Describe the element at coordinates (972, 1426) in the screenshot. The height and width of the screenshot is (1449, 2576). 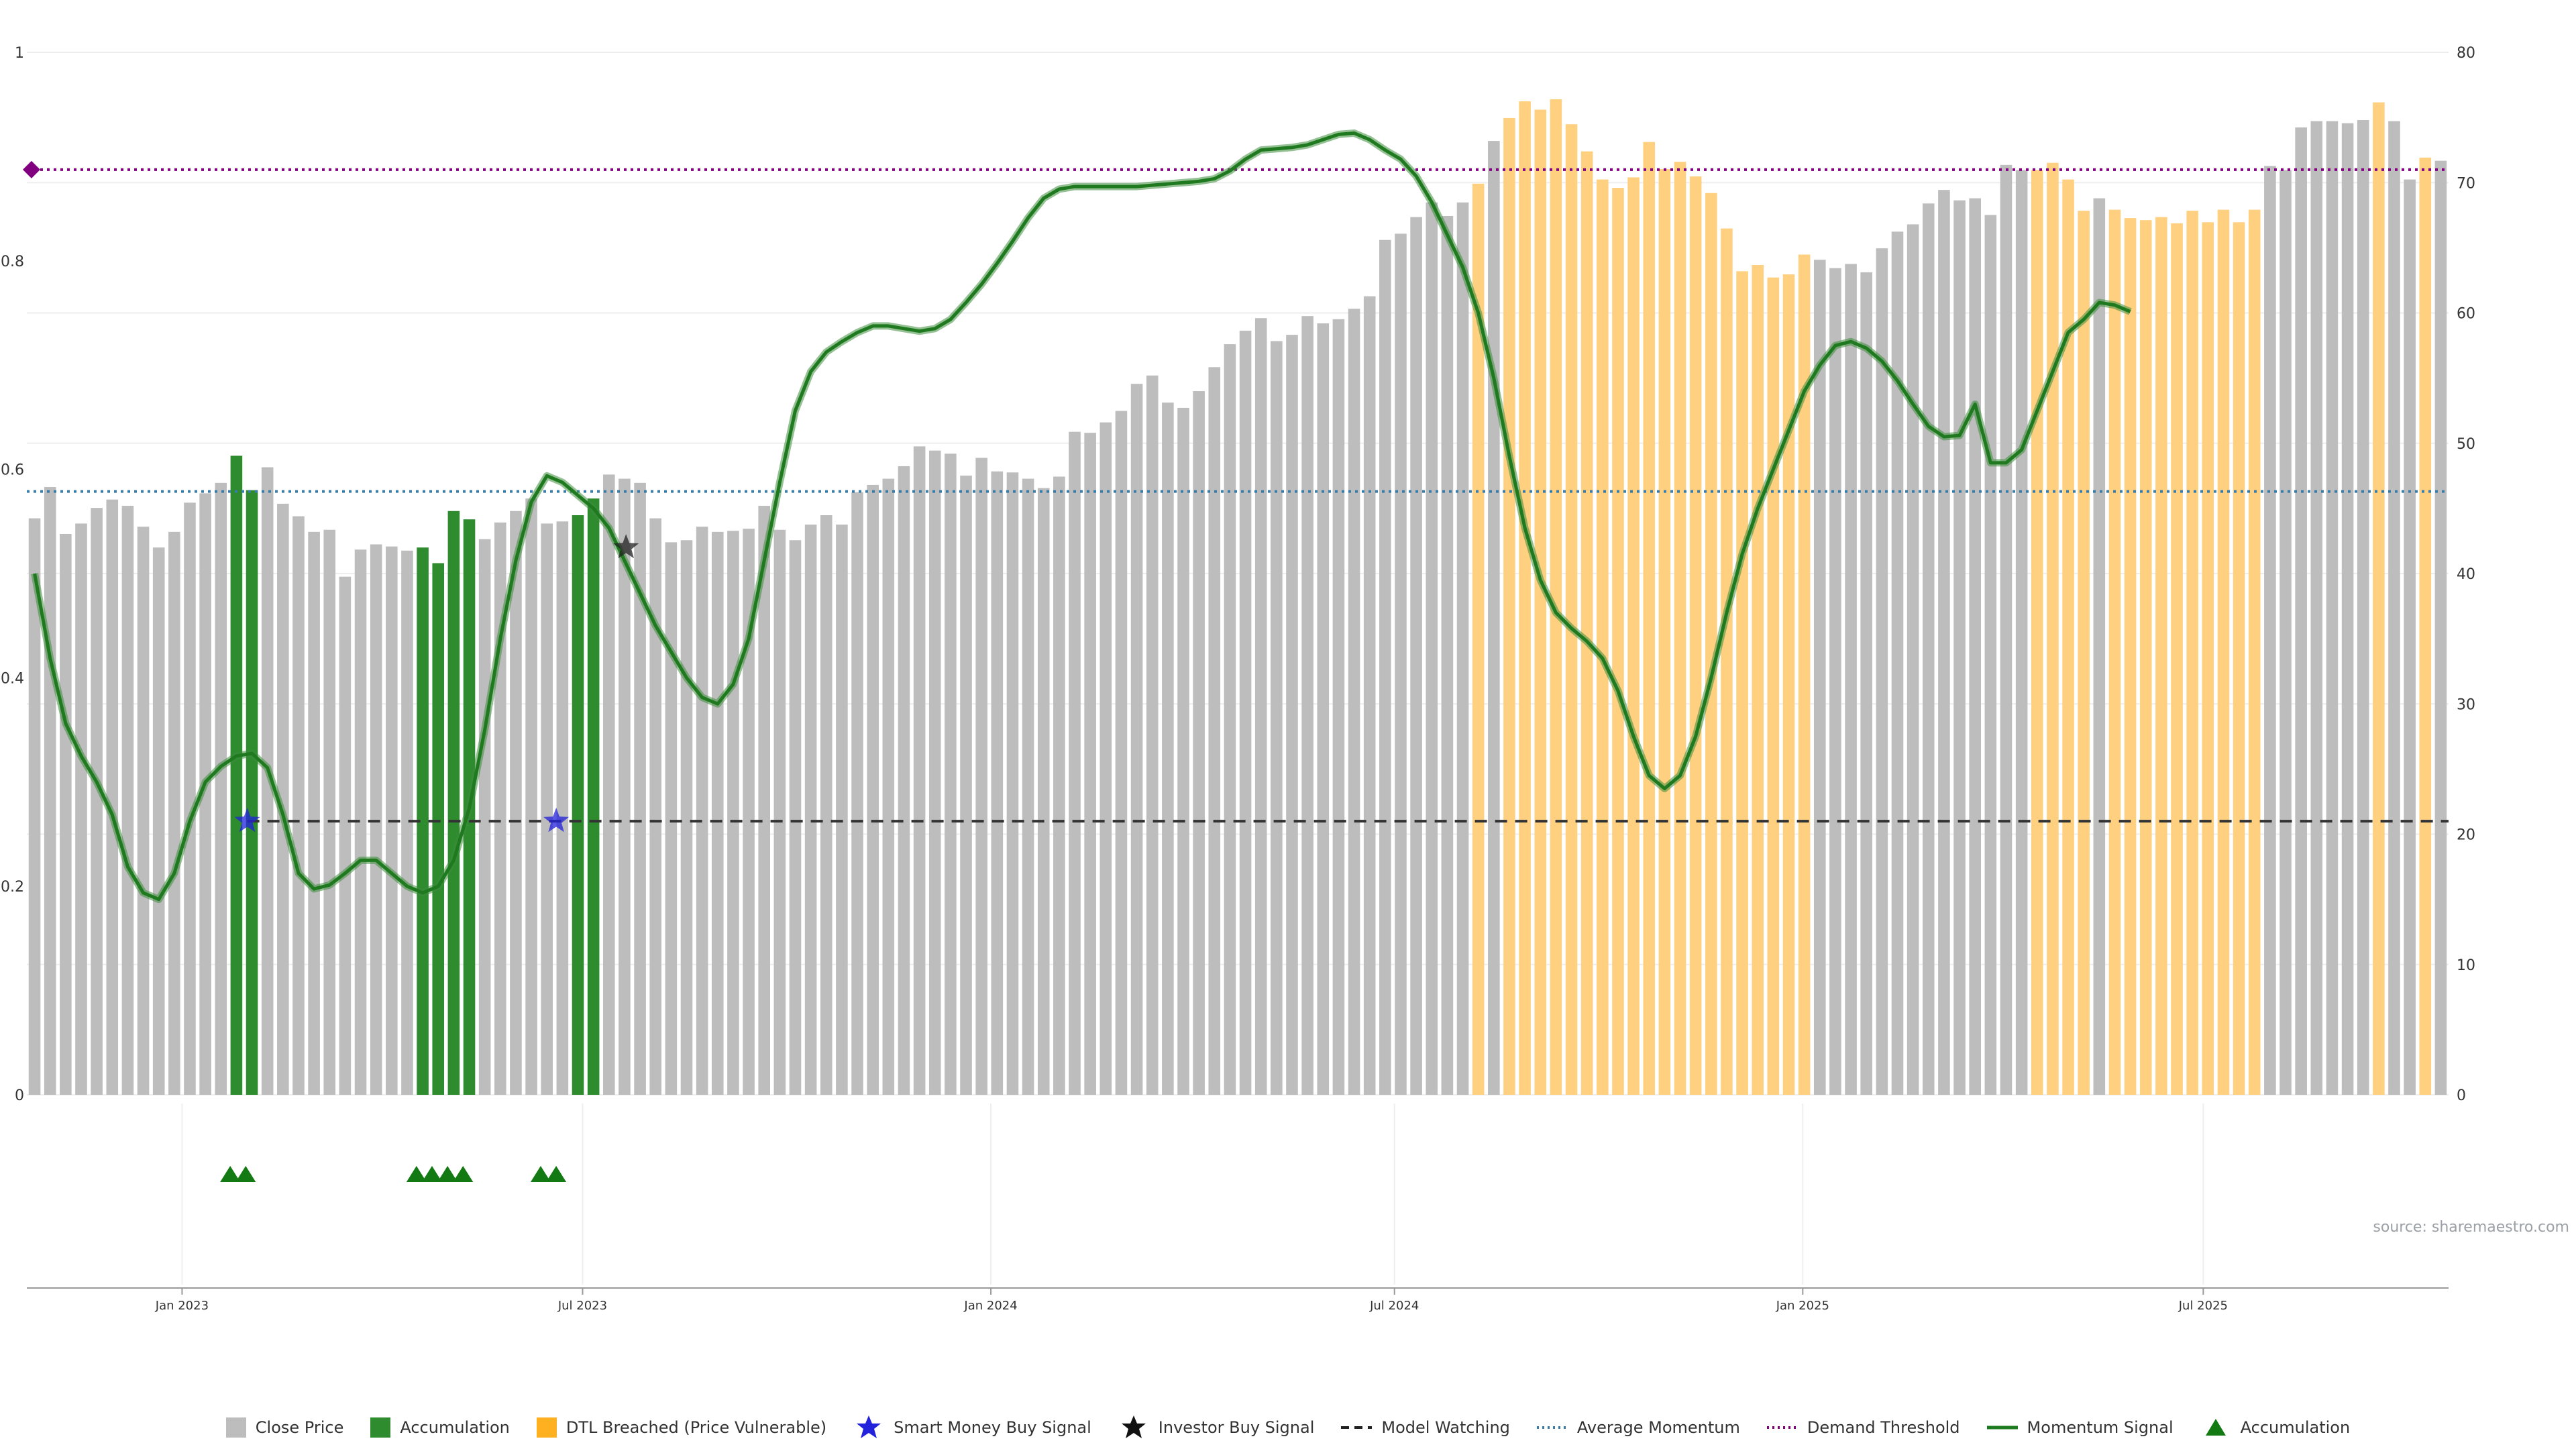
I see `legend-smart-money: Smart Money Buy Signal` at that location.